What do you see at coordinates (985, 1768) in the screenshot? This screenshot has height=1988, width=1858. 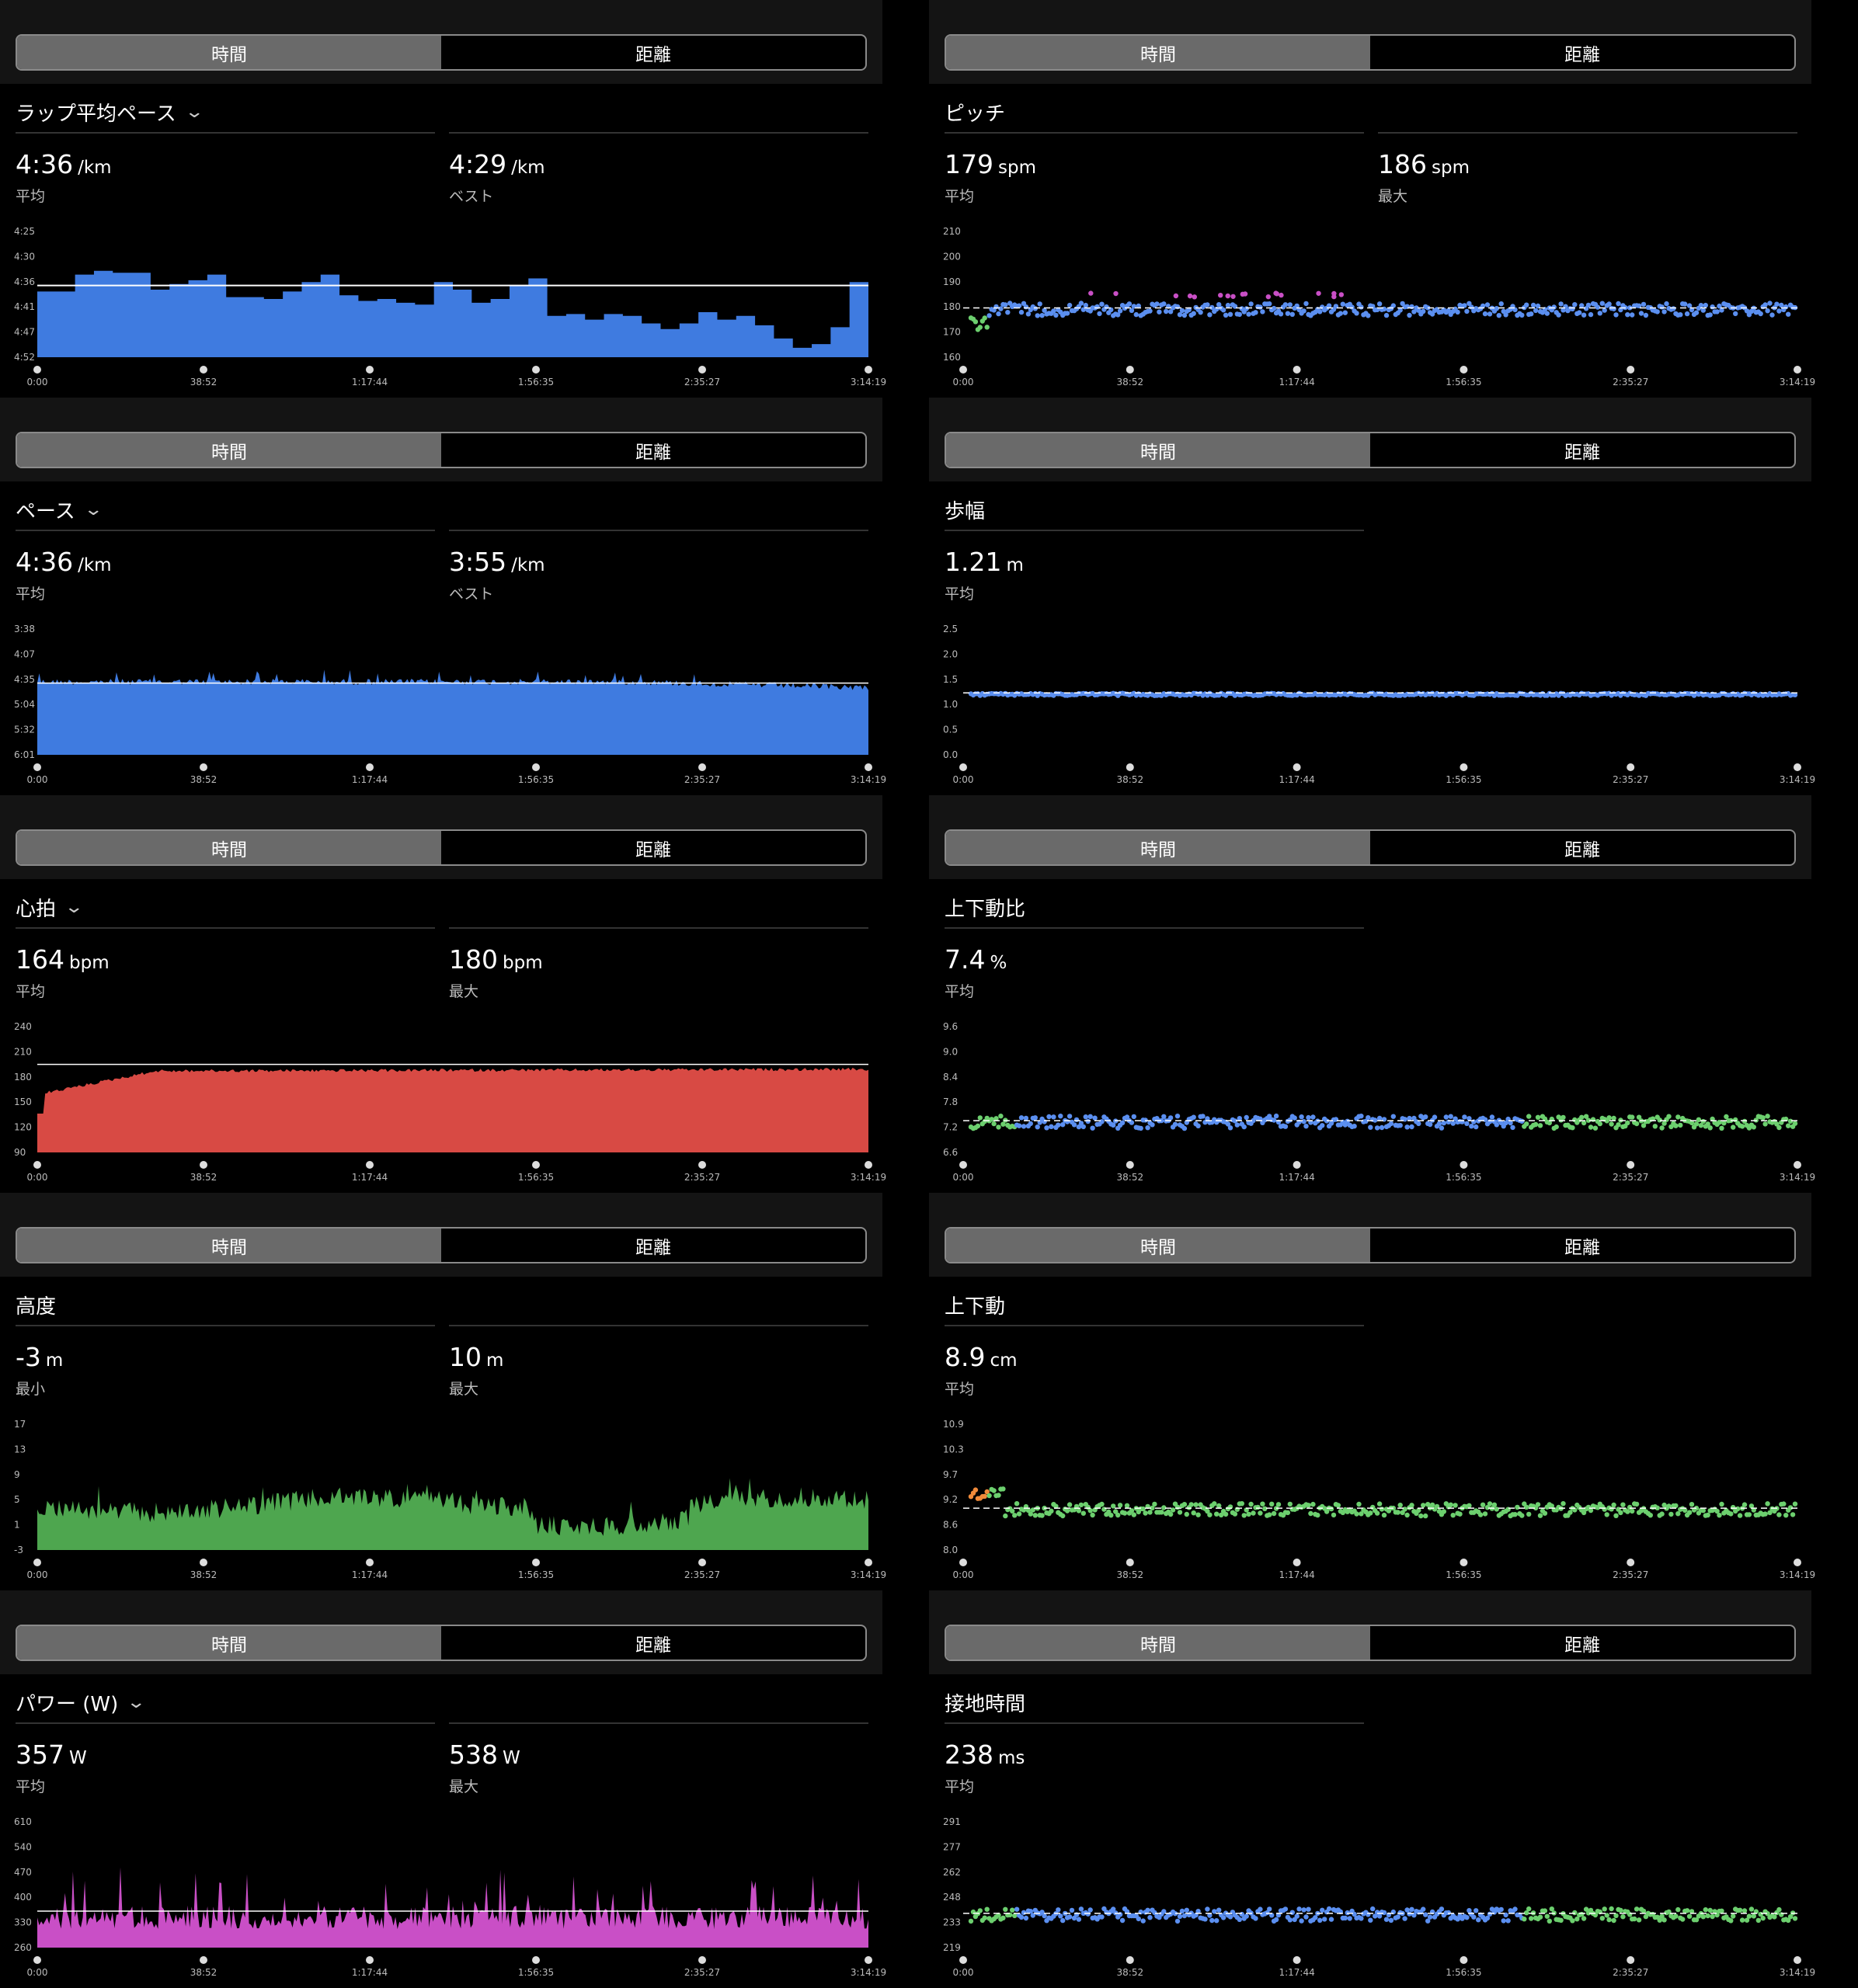 I see `stat-0: 238 ms 平均` at bounding box center [985, 1768].